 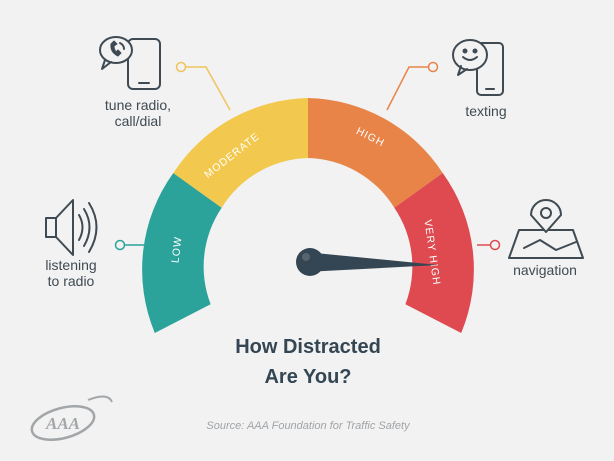 I want to click on speaker-icon, so click(x=71, y=227).